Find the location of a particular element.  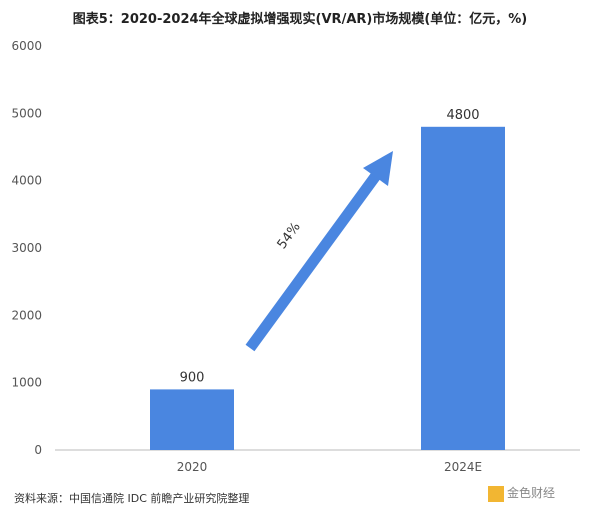

y-tick-label: 0 is located at coordinates (38, 450).